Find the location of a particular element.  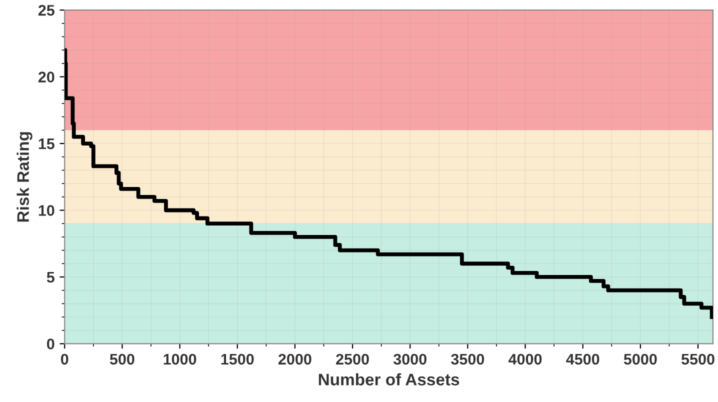

x-tick-label: 2000 is located at coordinates (295, 359).